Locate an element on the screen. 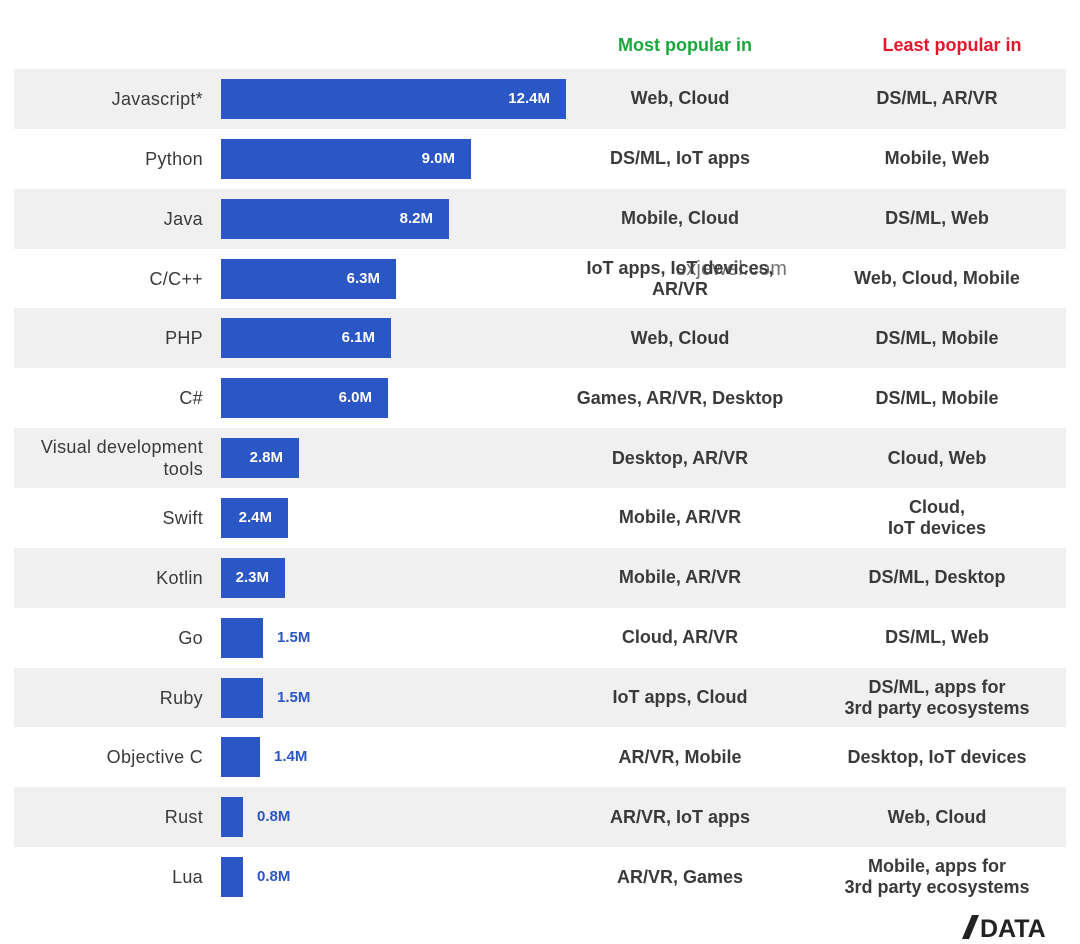 The height and width of the screenshot is (944, 1080). language-label: Visual development tools is located at coordinates (121, 458).